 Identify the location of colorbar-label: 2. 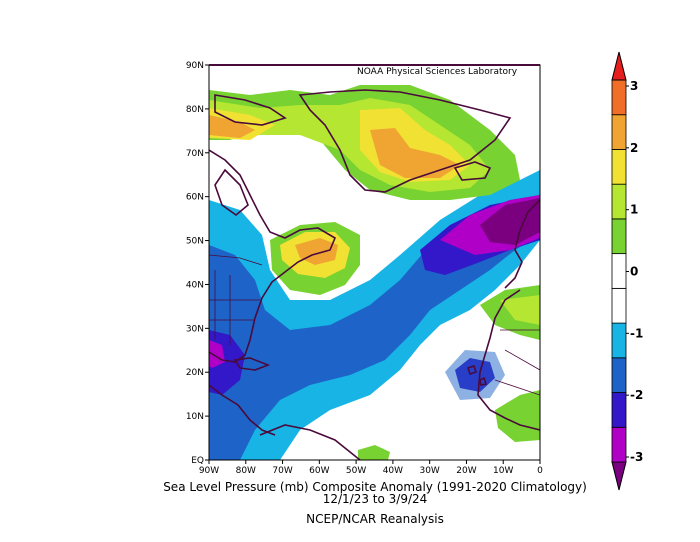
(634, 148).